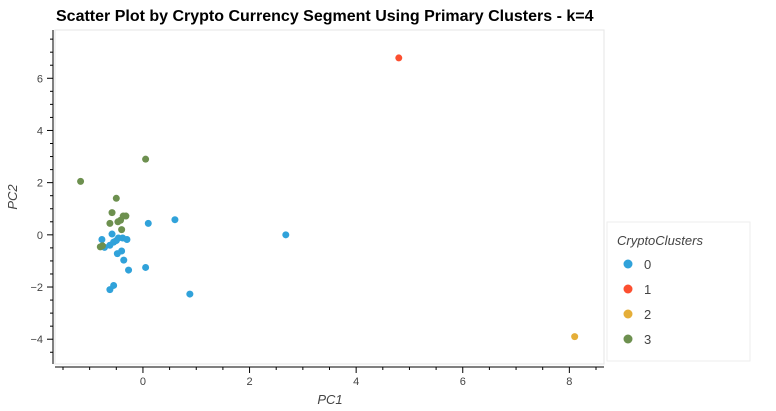  I want to click on x-tick-label: 6, so click(463, 382).